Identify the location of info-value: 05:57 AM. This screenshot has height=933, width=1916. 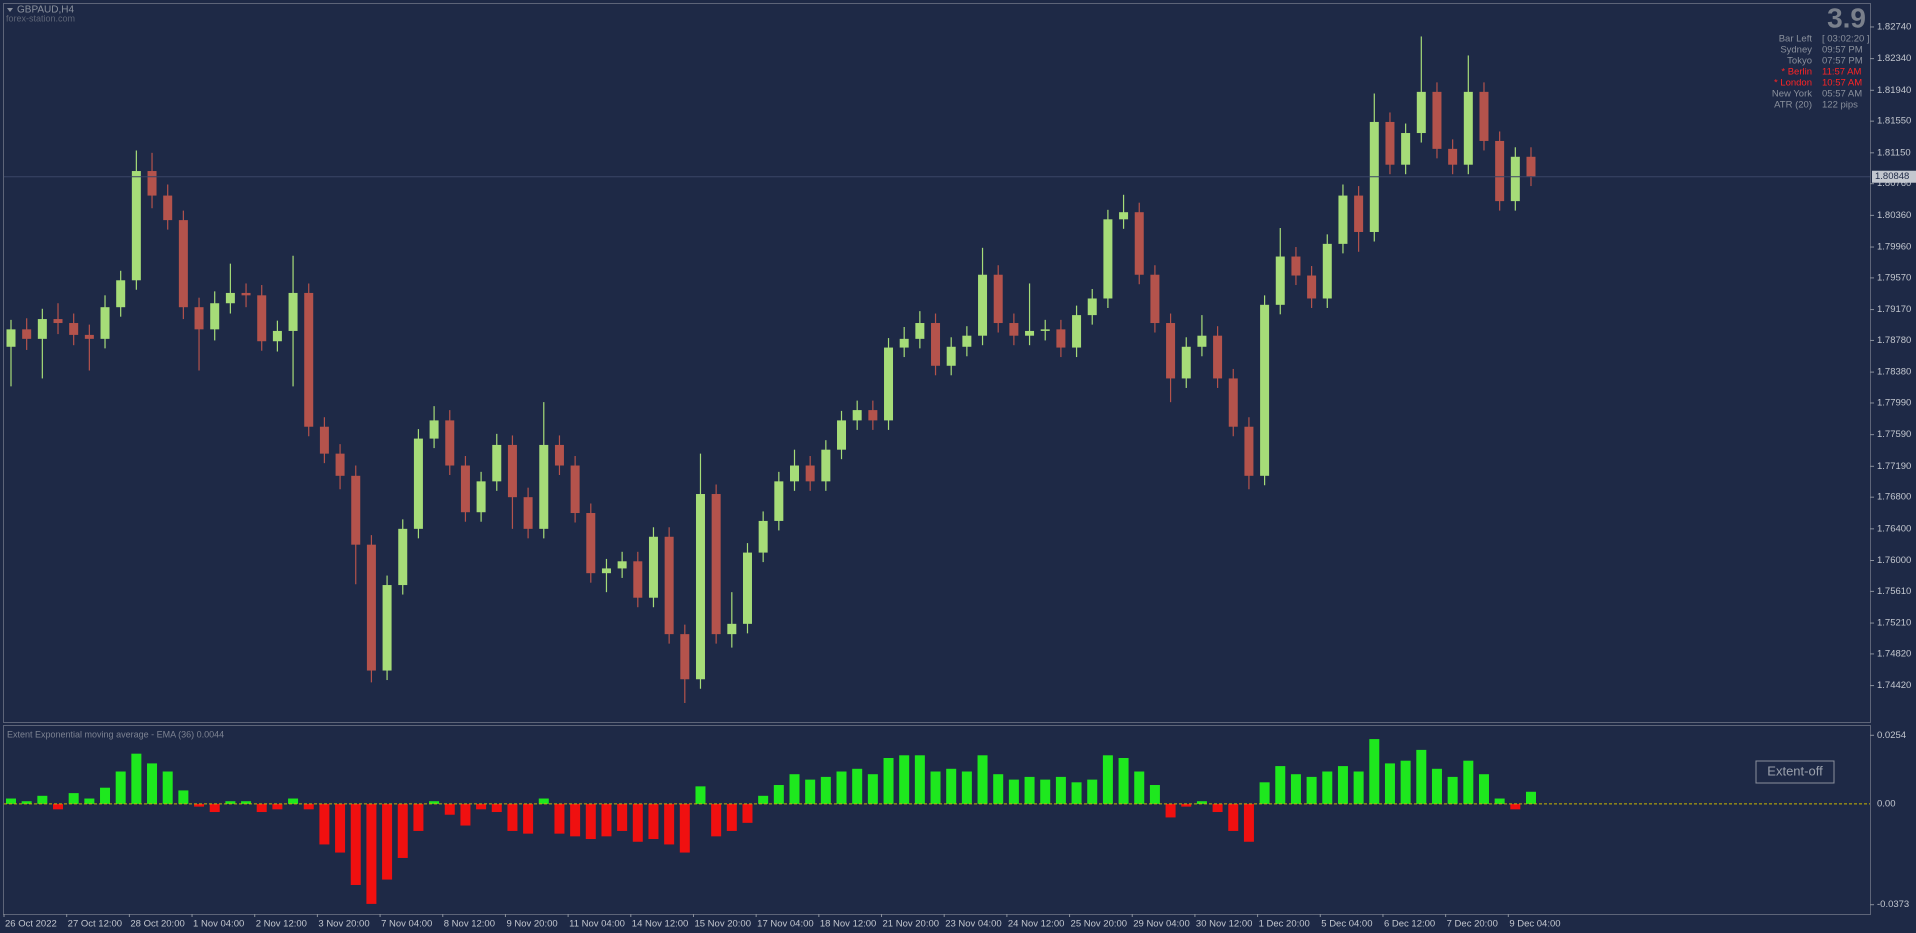
(1842, 94).